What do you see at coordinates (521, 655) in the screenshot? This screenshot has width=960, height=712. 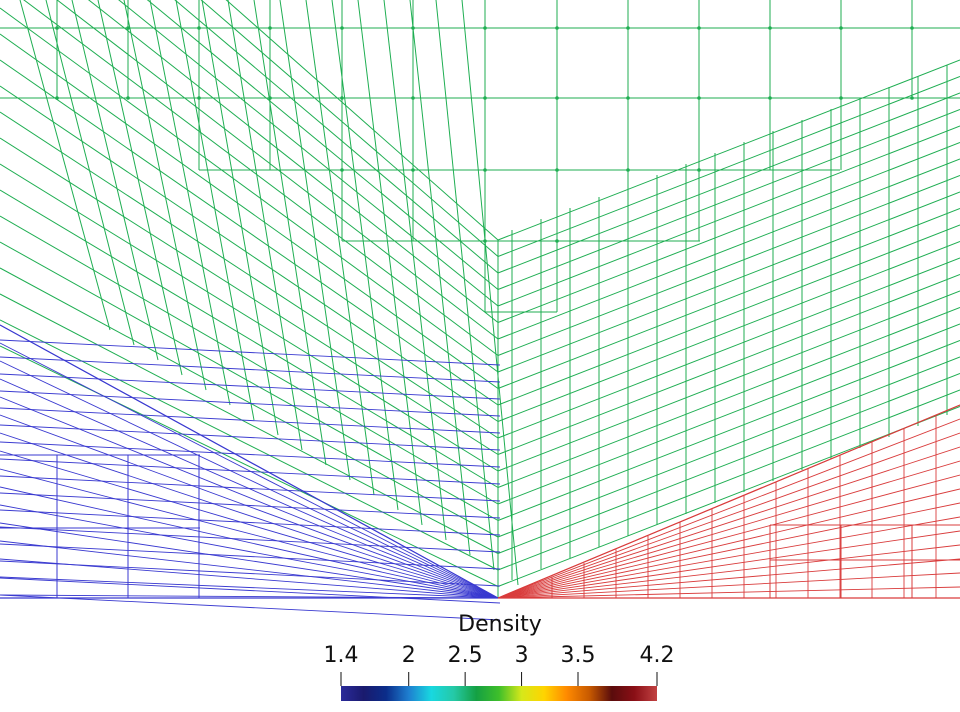 I see `colorbar-tick-label: 3` at bounding box center [521, 655].